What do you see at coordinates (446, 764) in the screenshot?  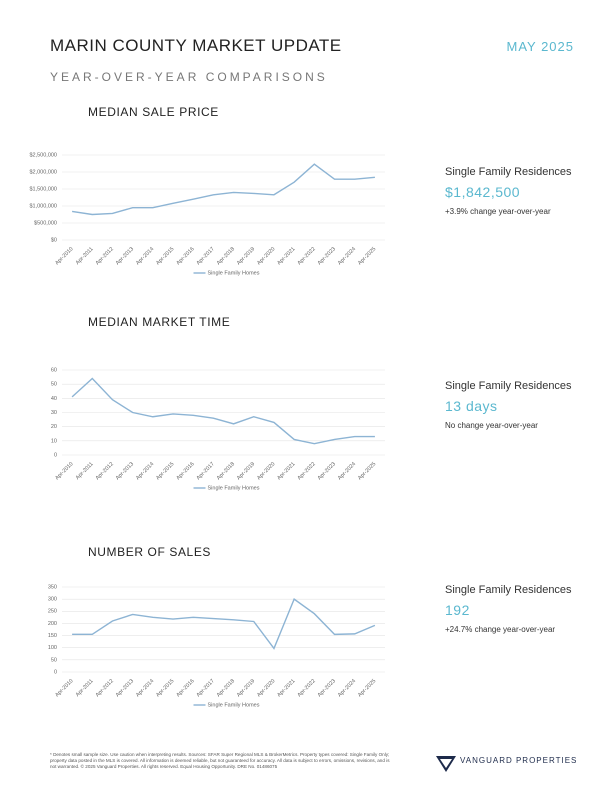 I see `logo-icon` at bounding box center [446, 764].